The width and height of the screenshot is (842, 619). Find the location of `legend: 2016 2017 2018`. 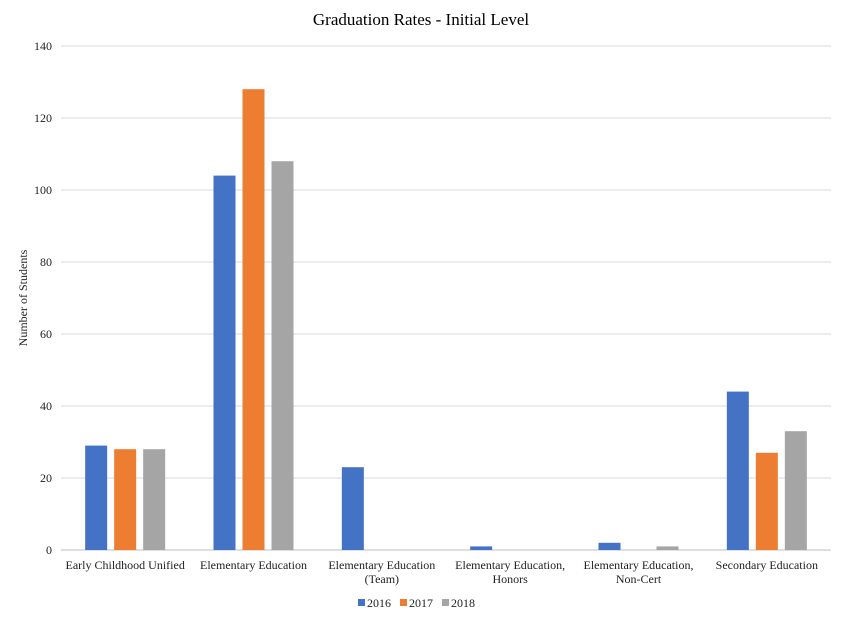

legend: 2016 2017 2018 is located at coordinates (416, 603).